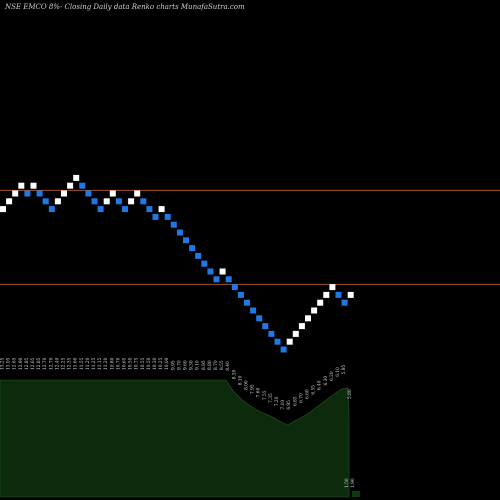 The image size is (500, 500). I want to click on volume-label: 5.95, so click(344, 370).